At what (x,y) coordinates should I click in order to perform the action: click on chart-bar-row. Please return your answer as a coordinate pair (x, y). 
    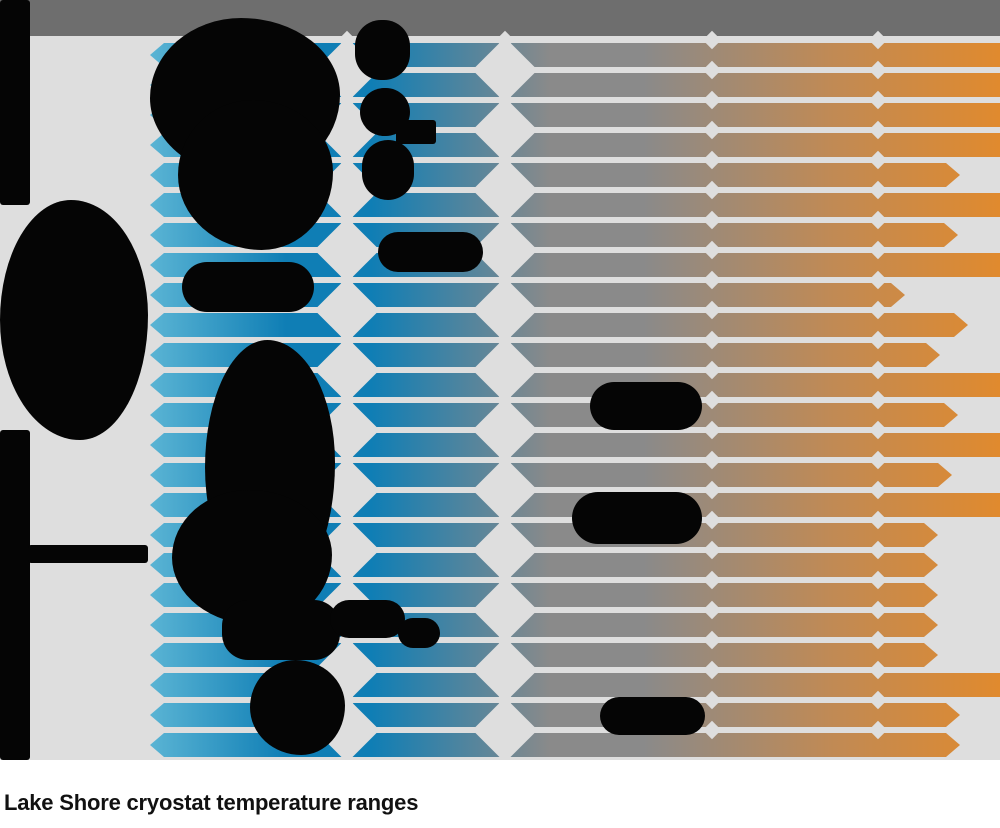
    Looking at the image, I should click on (500, 325).